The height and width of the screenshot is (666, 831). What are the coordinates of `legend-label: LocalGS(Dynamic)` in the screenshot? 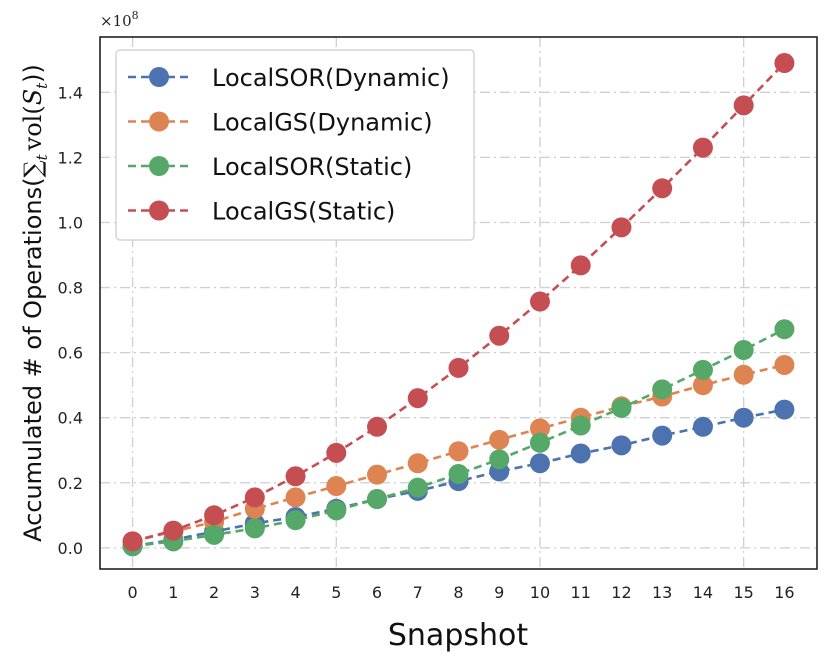 It's located at (322, 123).